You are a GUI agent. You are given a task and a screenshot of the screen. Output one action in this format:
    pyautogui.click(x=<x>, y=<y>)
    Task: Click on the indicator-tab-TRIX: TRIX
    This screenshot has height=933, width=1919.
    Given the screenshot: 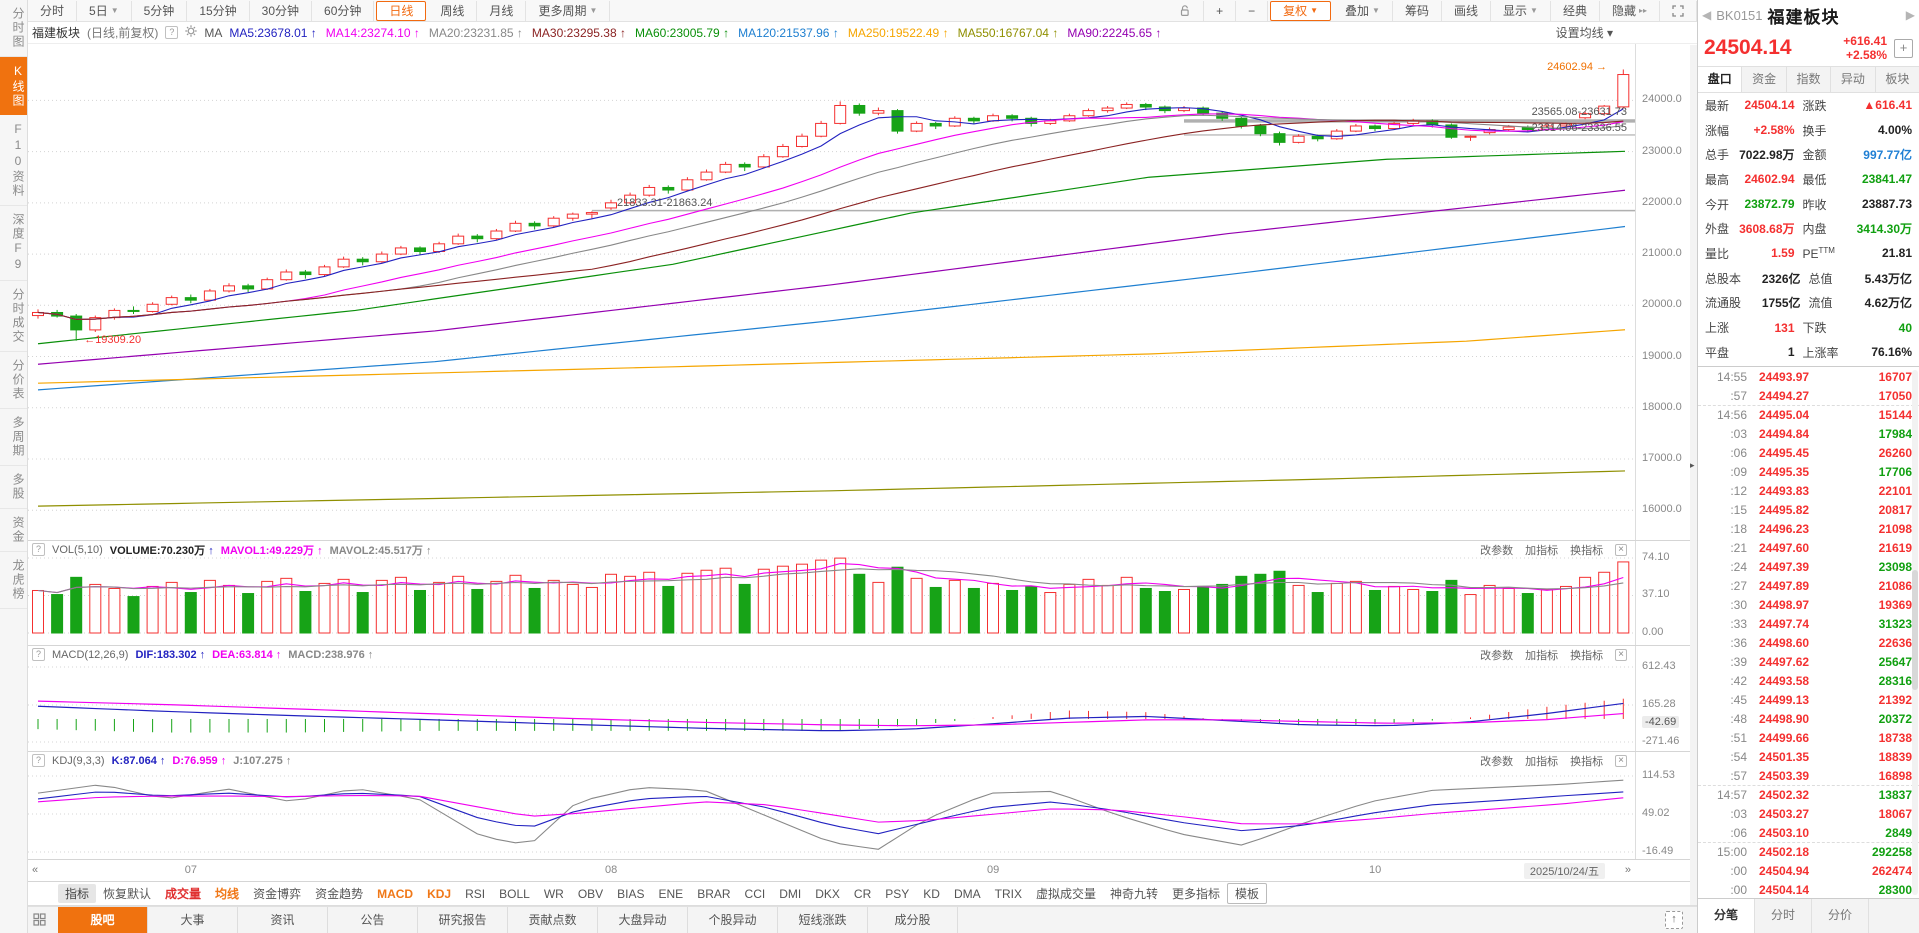 What is the action you would take?
    pyautogui.click(x=1008, y=893)
    